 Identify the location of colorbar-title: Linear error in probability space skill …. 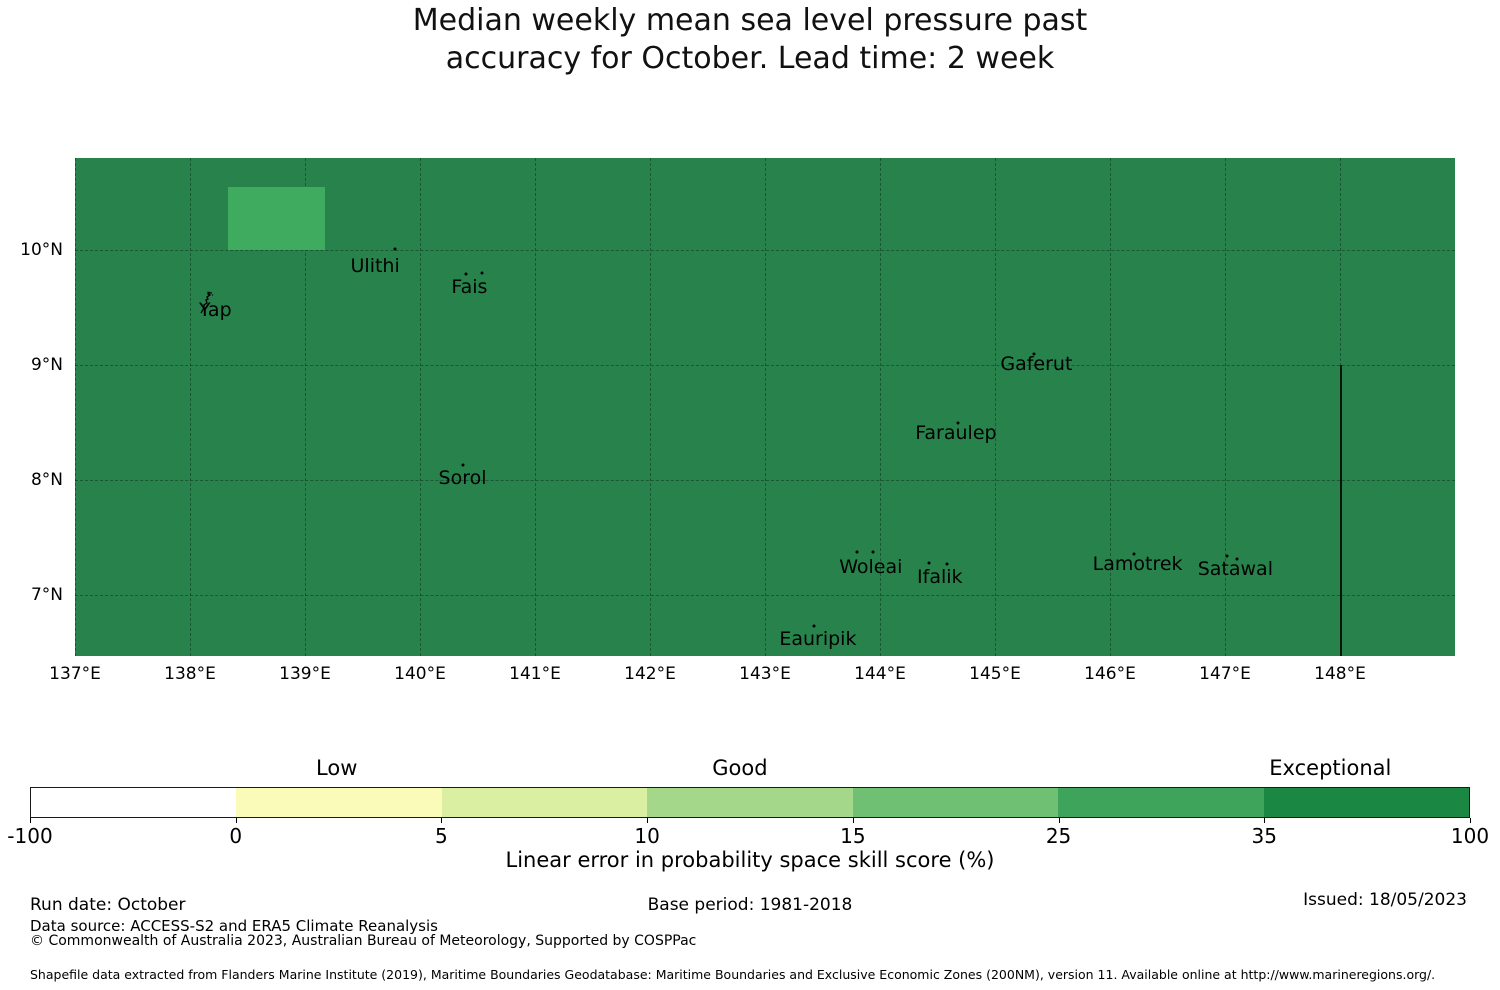
(750, 860).